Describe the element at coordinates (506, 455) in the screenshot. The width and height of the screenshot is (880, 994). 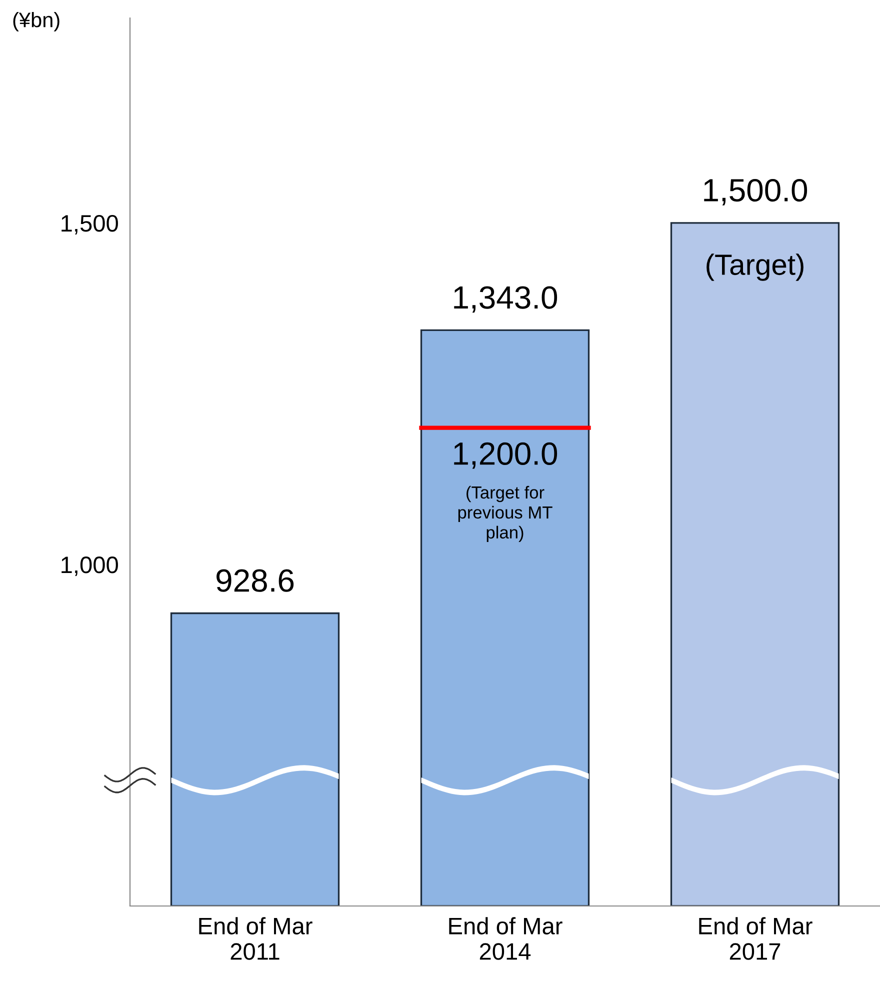
I see `ref-line-label: 1,200.0` at that location.